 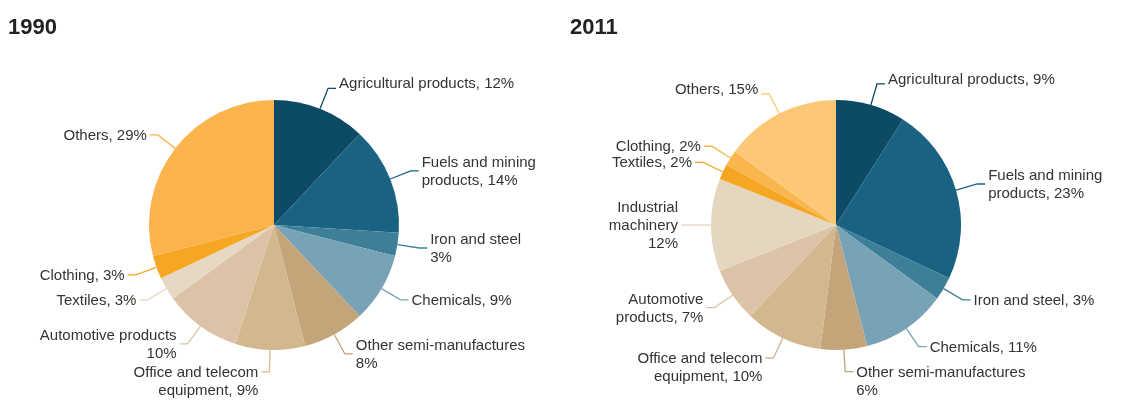 I want to click on slice-label: Fuels and mining products, 23%, so click(x=1045, y=183).